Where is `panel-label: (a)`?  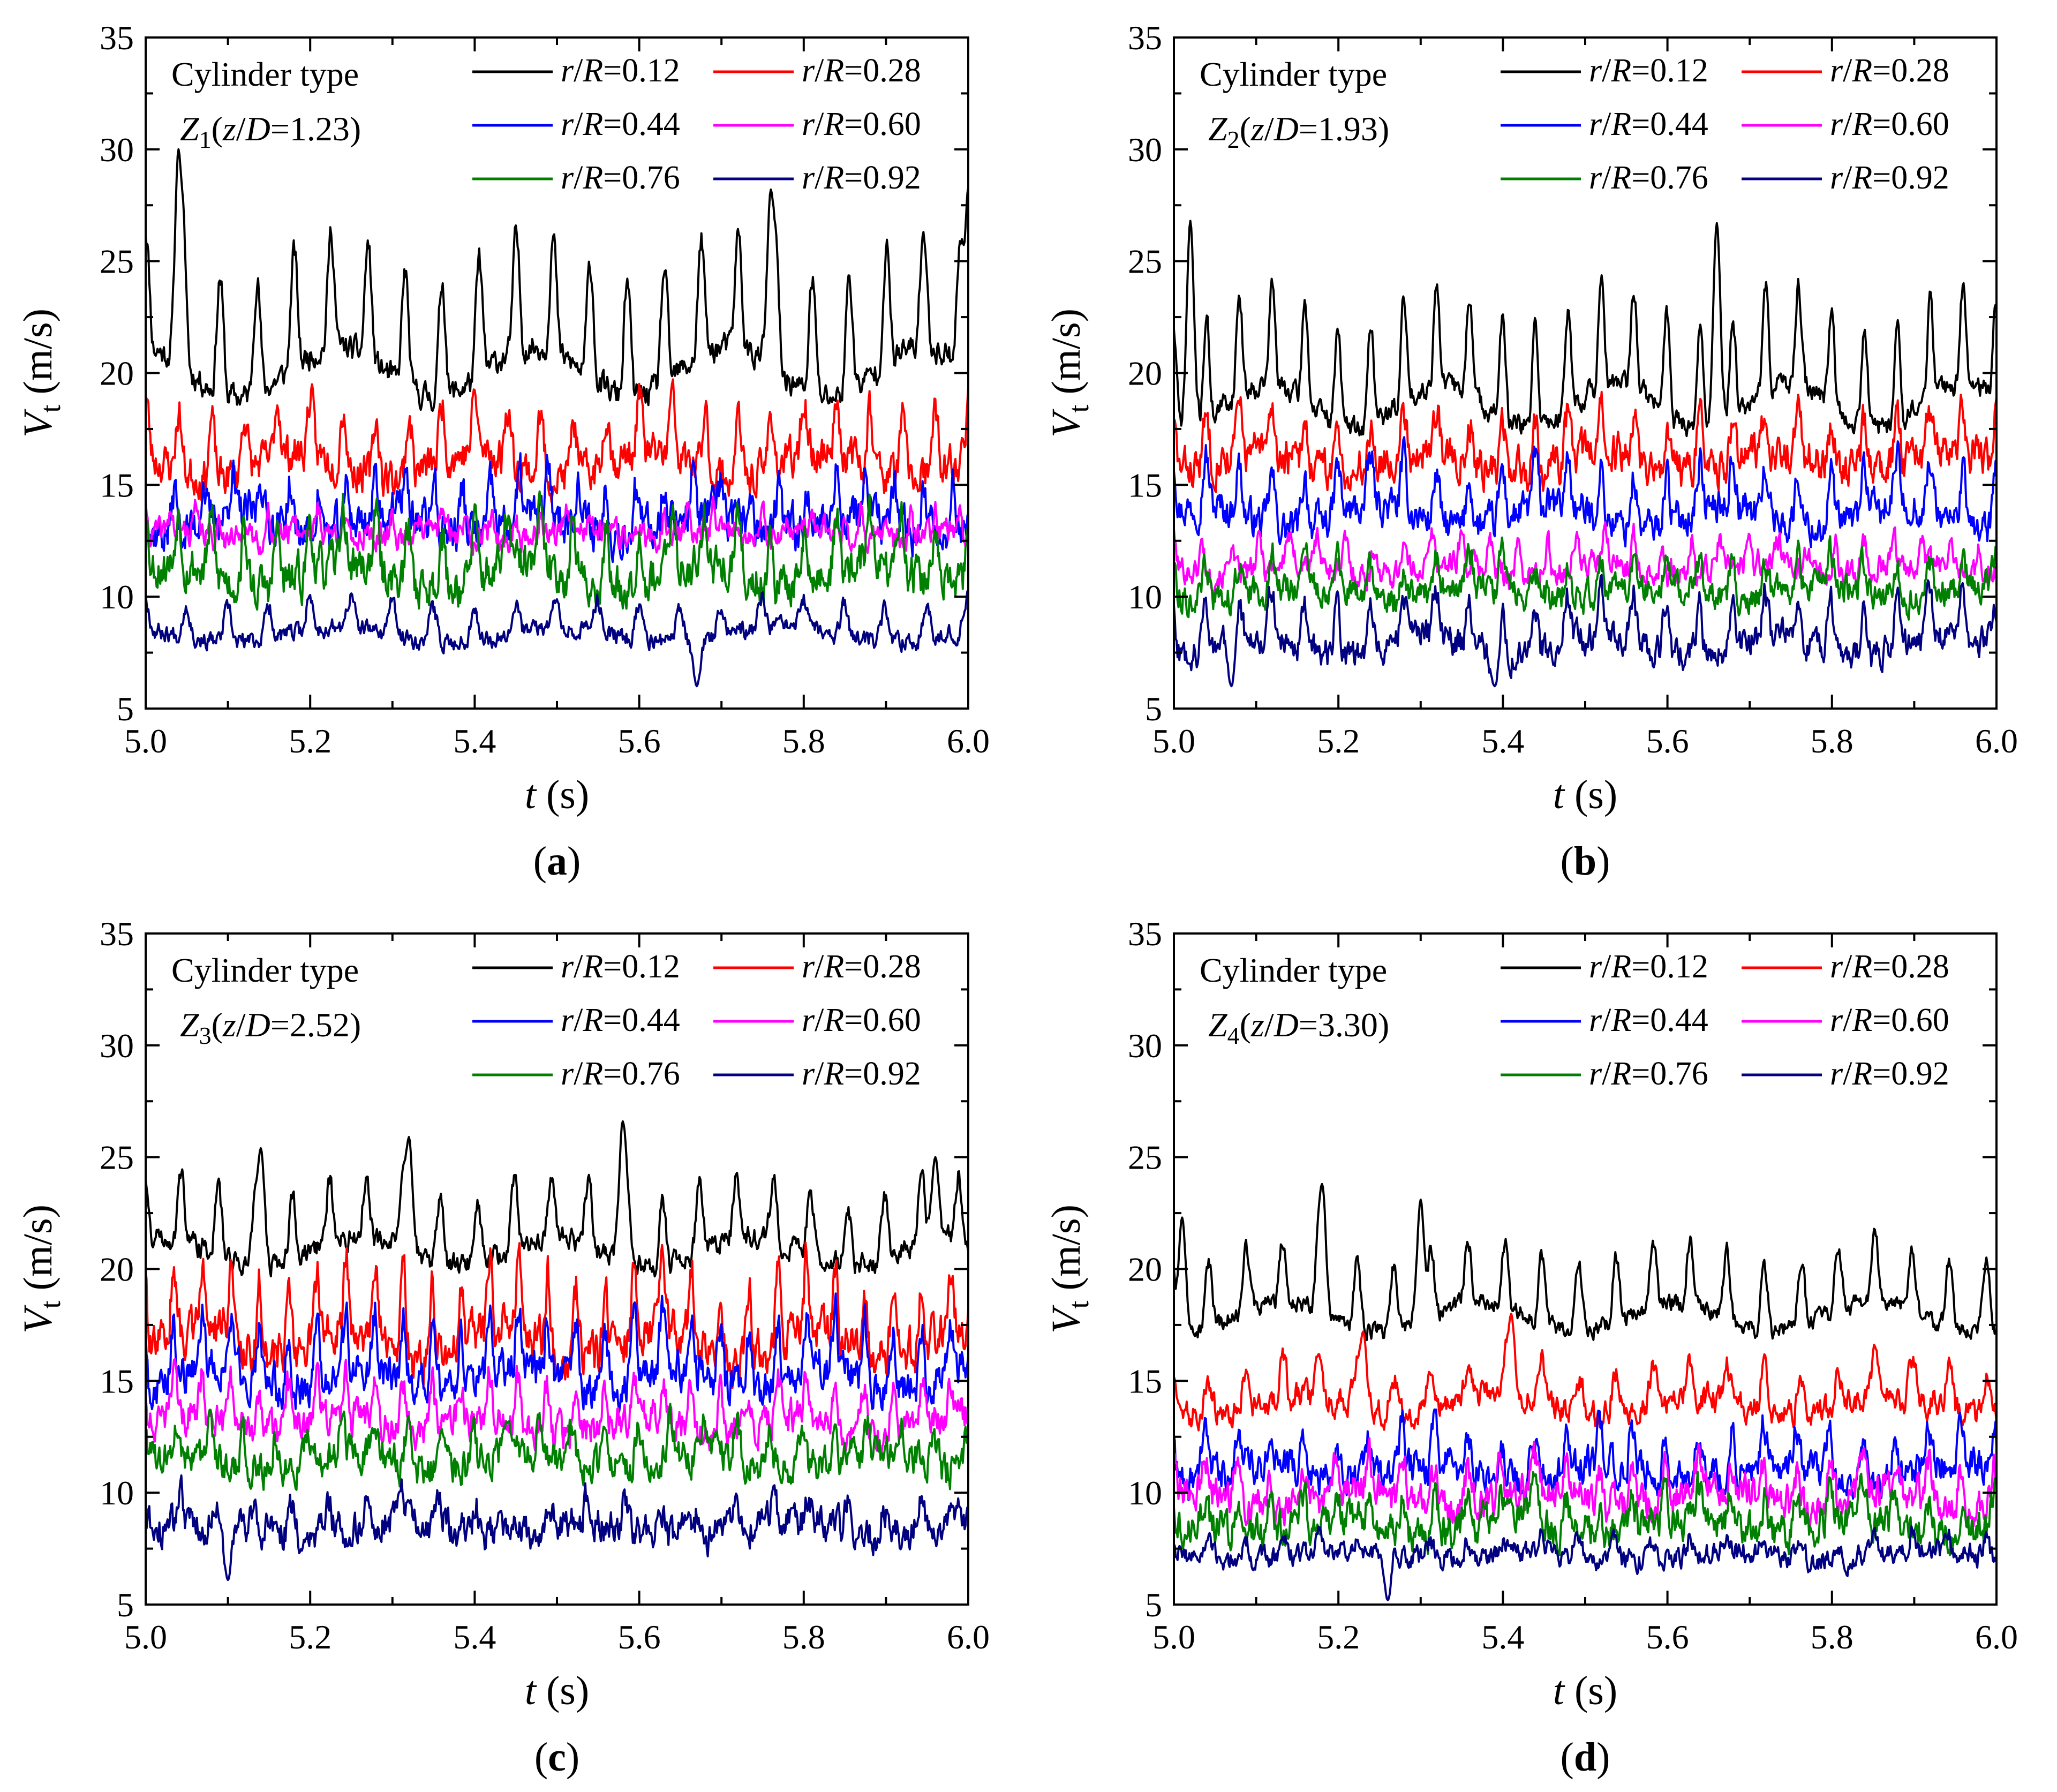 panel-label: (a) is located at coordinates (557, 861).